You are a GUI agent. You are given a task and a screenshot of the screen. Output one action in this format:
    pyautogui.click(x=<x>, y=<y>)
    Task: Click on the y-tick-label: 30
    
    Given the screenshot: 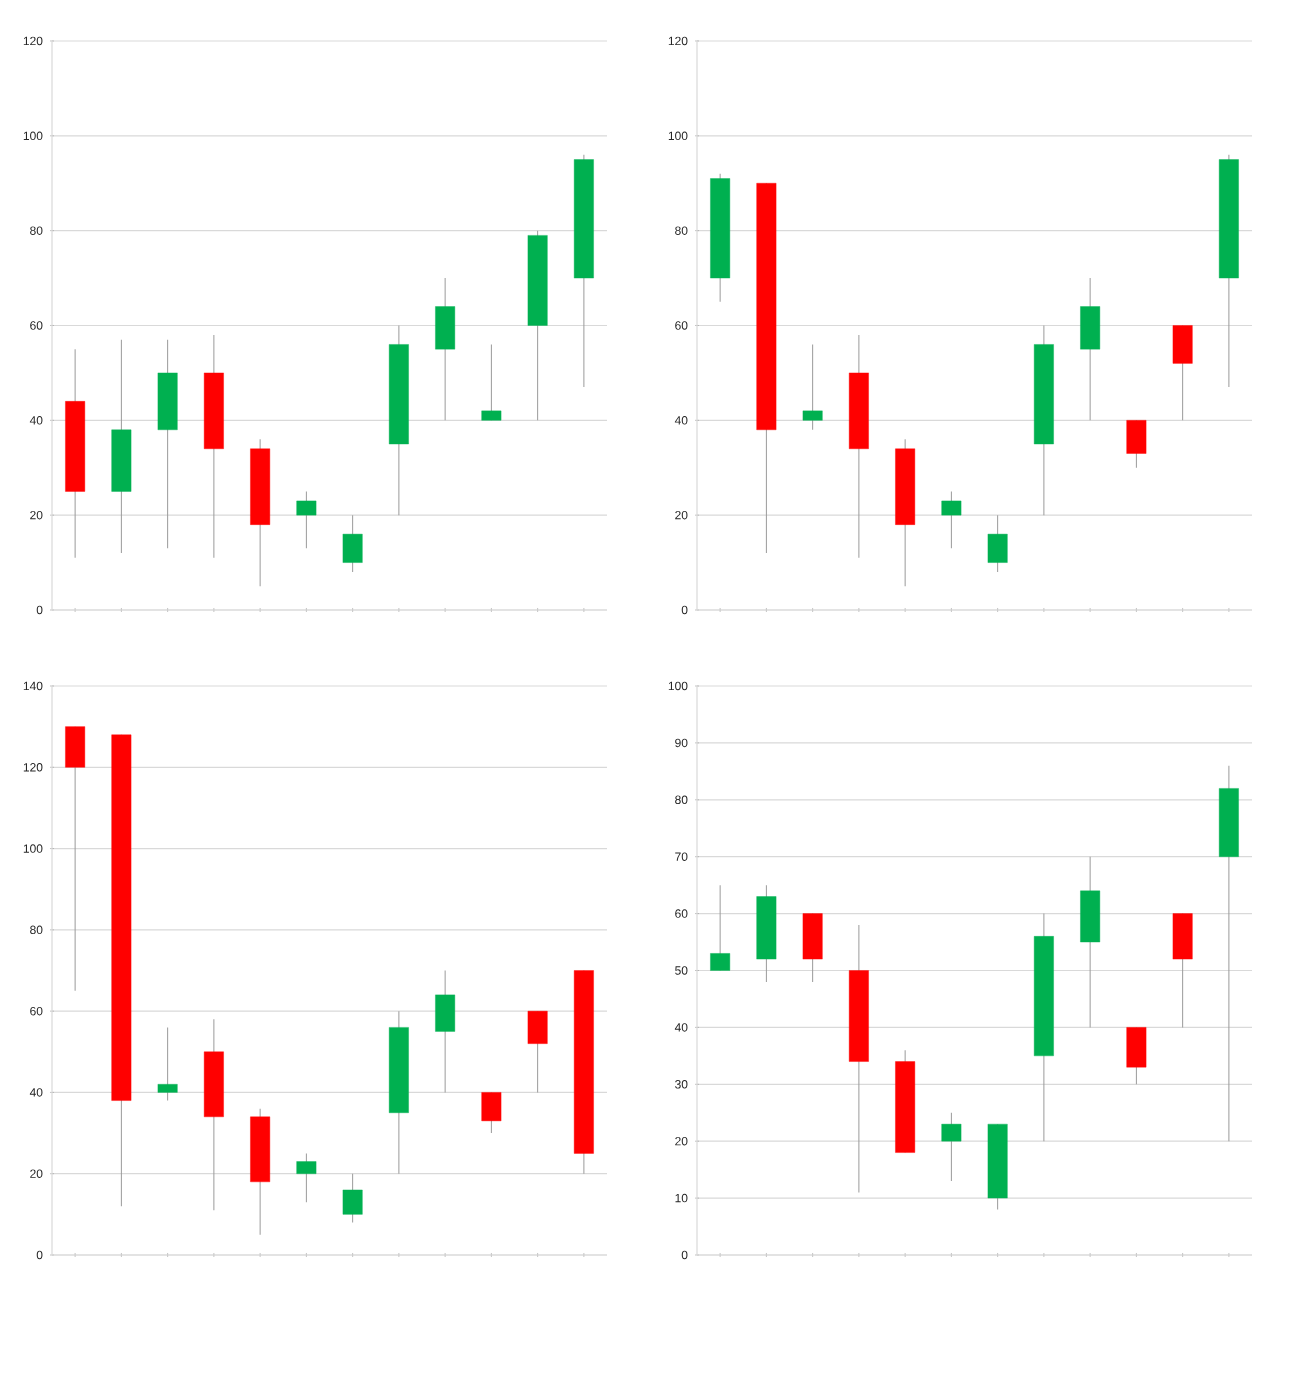 What is the action you would take?
    pyautogui.click(x=681, y=1084)
    